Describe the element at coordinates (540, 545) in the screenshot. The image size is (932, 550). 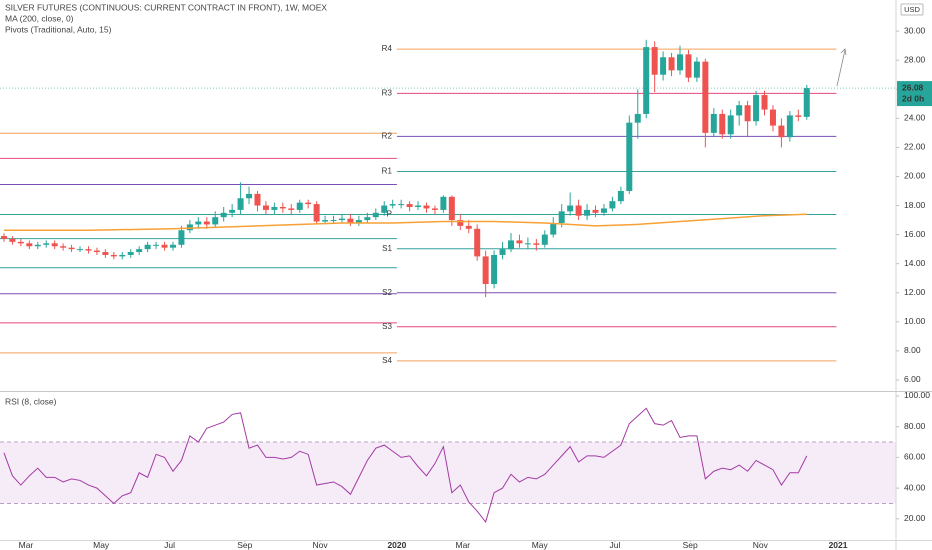
I see `x-tick-label: May` at that location.